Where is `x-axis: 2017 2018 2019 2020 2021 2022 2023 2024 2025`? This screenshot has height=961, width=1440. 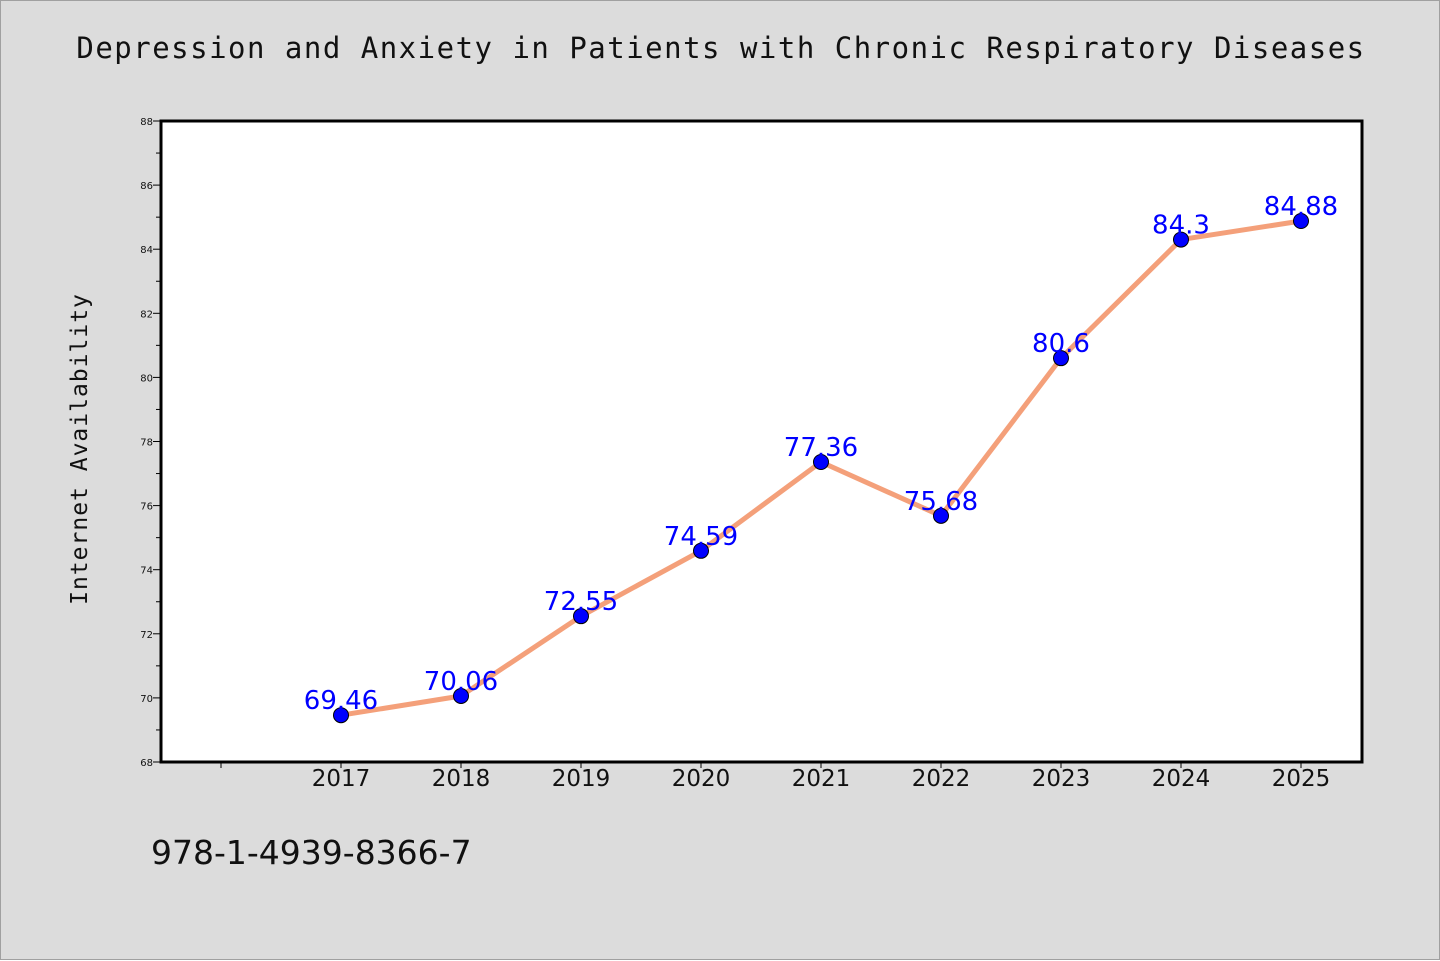
x-axis: 2017 2018 2019 2020 2021 2022 2023 2024 2025 is located at coordinates (775, 777).